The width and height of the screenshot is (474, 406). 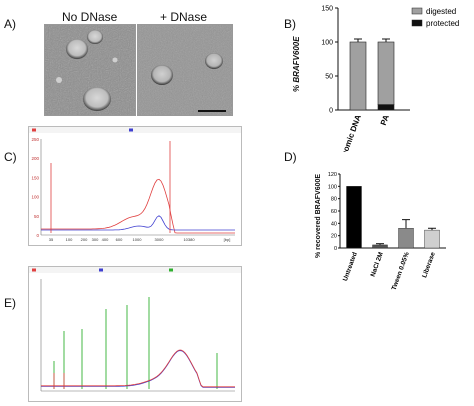 I want to click on panel-a-label-left: No DNase, so click(x=90, y=17).